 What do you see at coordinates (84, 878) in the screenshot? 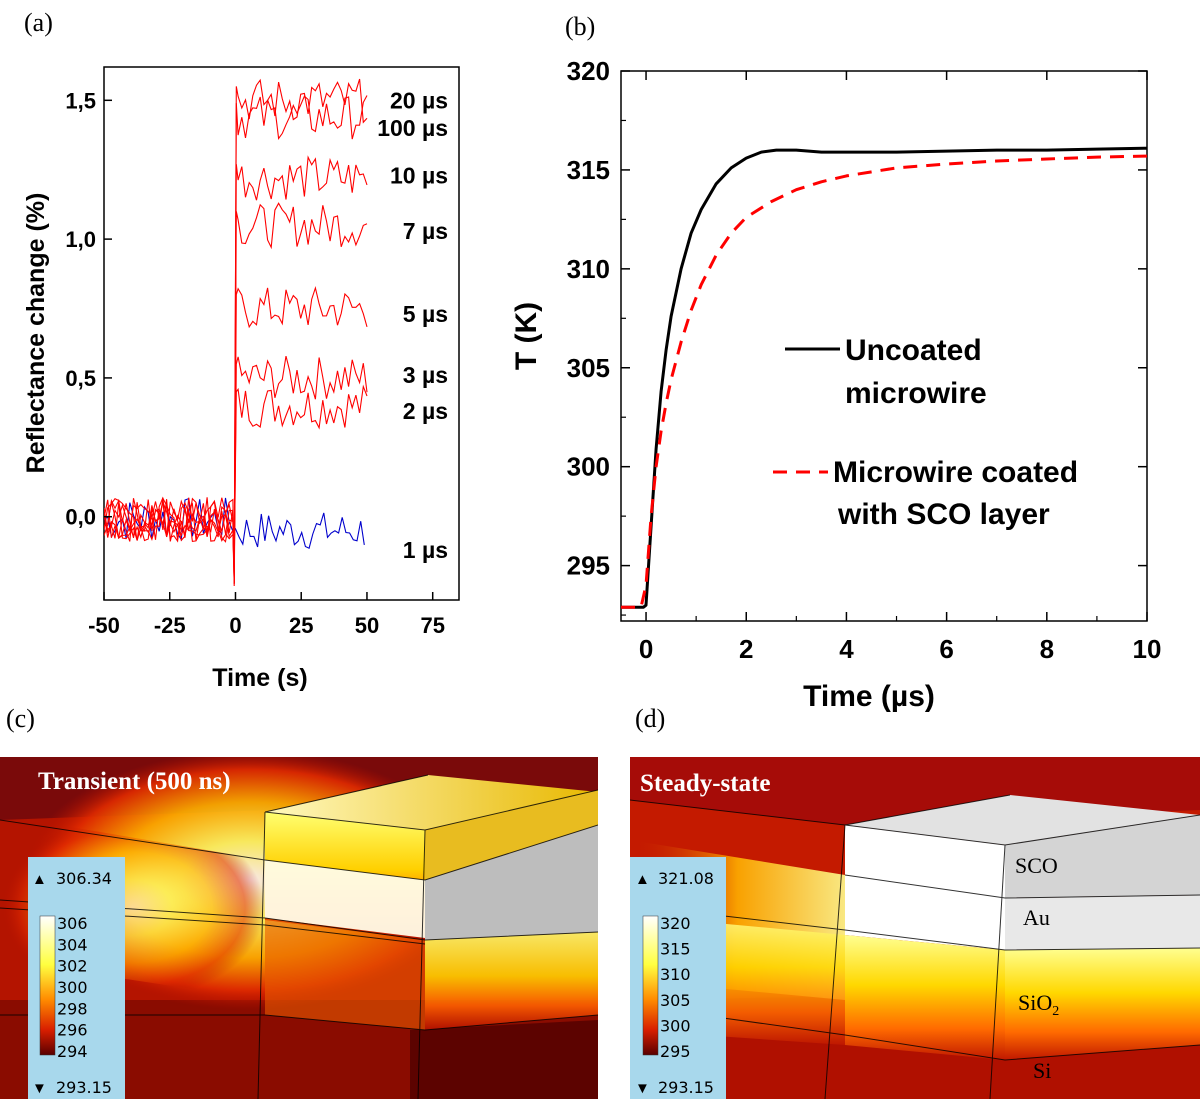
I see `panel-c-max: 306.34` at bounding box center [84, 878].